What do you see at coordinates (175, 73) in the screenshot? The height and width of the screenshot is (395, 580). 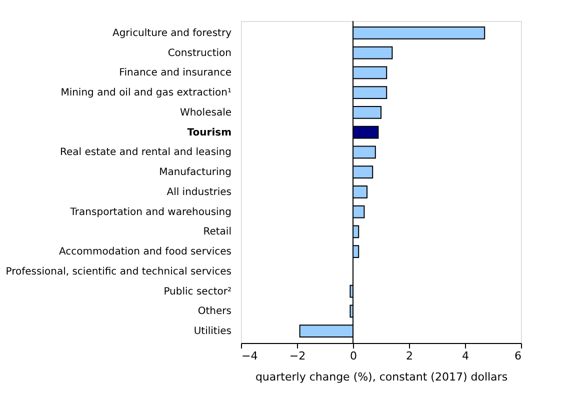 I see `y-tick-label: Finance and insurance` at bounding box center [175, 73].